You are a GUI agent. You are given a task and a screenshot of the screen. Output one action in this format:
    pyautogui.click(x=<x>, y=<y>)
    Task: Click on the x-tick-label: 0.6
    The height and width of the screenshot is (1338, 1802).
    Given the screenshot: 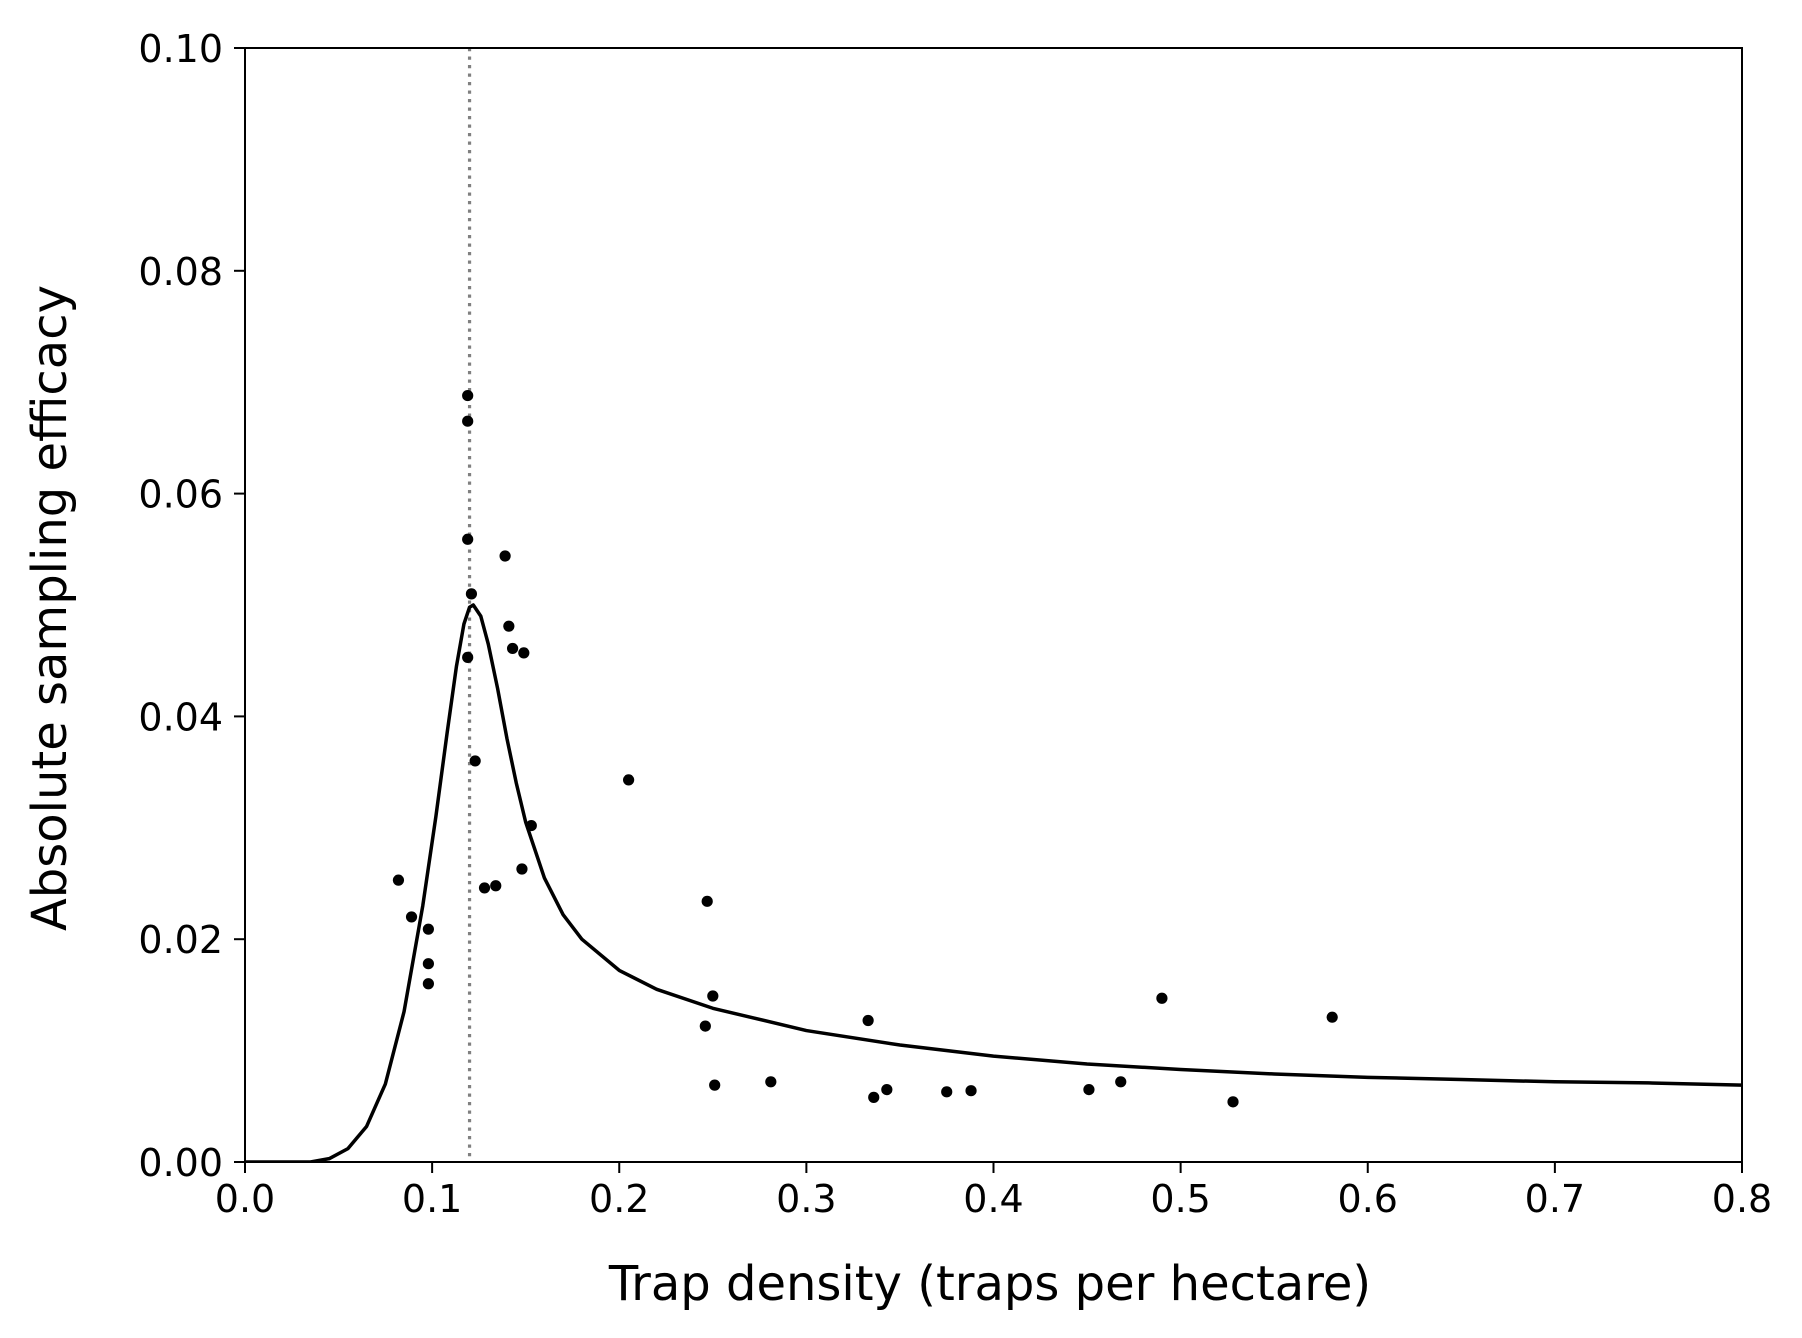 What is the action you would take?
    pyautogui.click(x=1368, y=1199)
    